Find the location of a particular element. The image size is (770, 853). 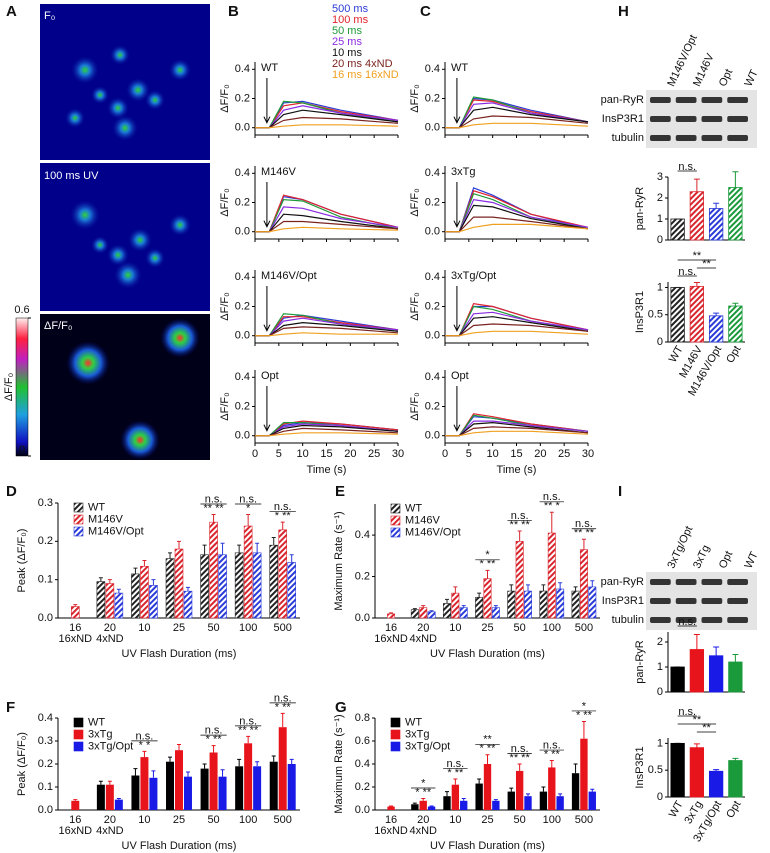

blot-row-label: pan-RyR is located at coordinates (622, 582).